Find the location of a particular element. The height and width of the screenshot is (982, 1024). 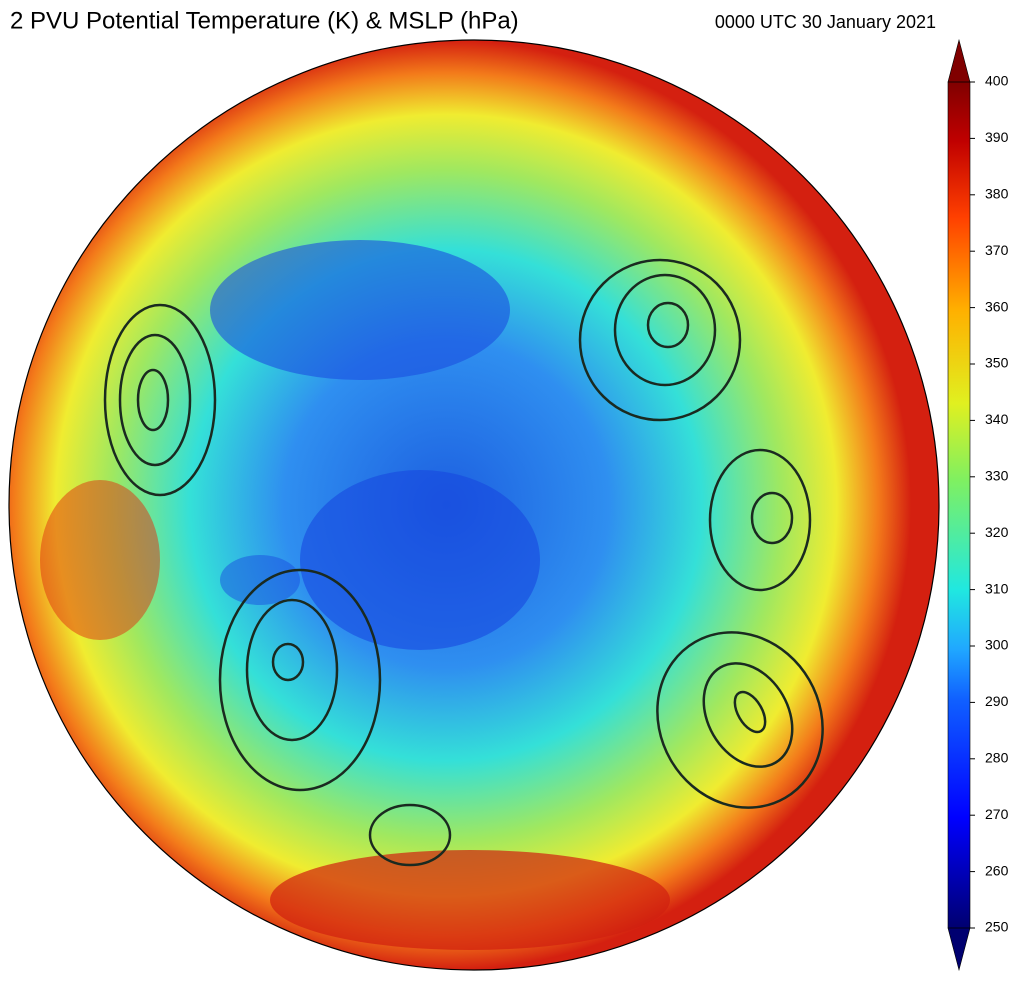

colorbar-fill is located at coordinates (959, 505).